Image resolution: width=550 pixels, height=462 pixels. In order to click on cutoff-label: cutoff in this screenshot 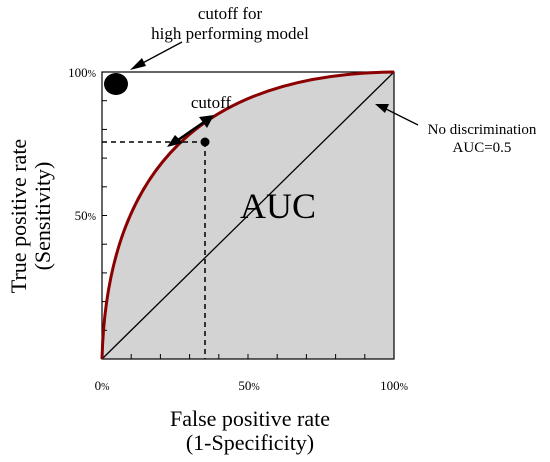, I will do `click(211, 102)`.